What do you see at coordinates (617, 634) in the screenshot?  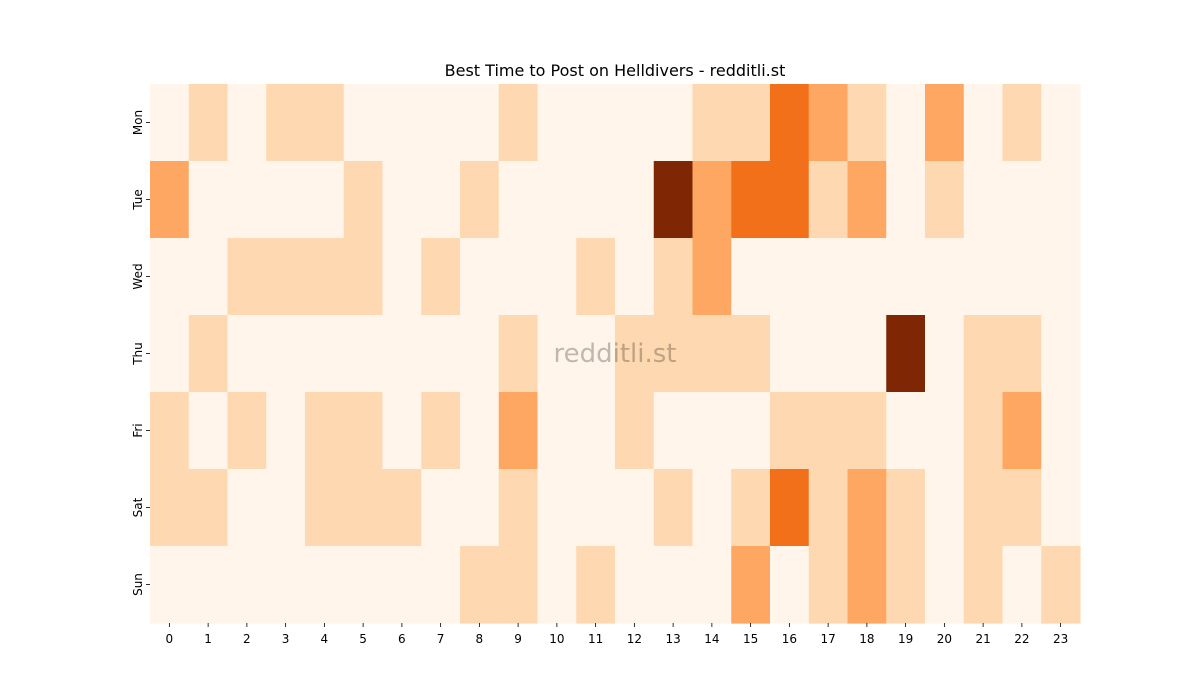 I see `x-axis: 0 1 2 3 4 5 6 7 8 9 10 11 12 13 14 15 16 17 18 19 20 21 22 23` at bounding box center [617, 634].